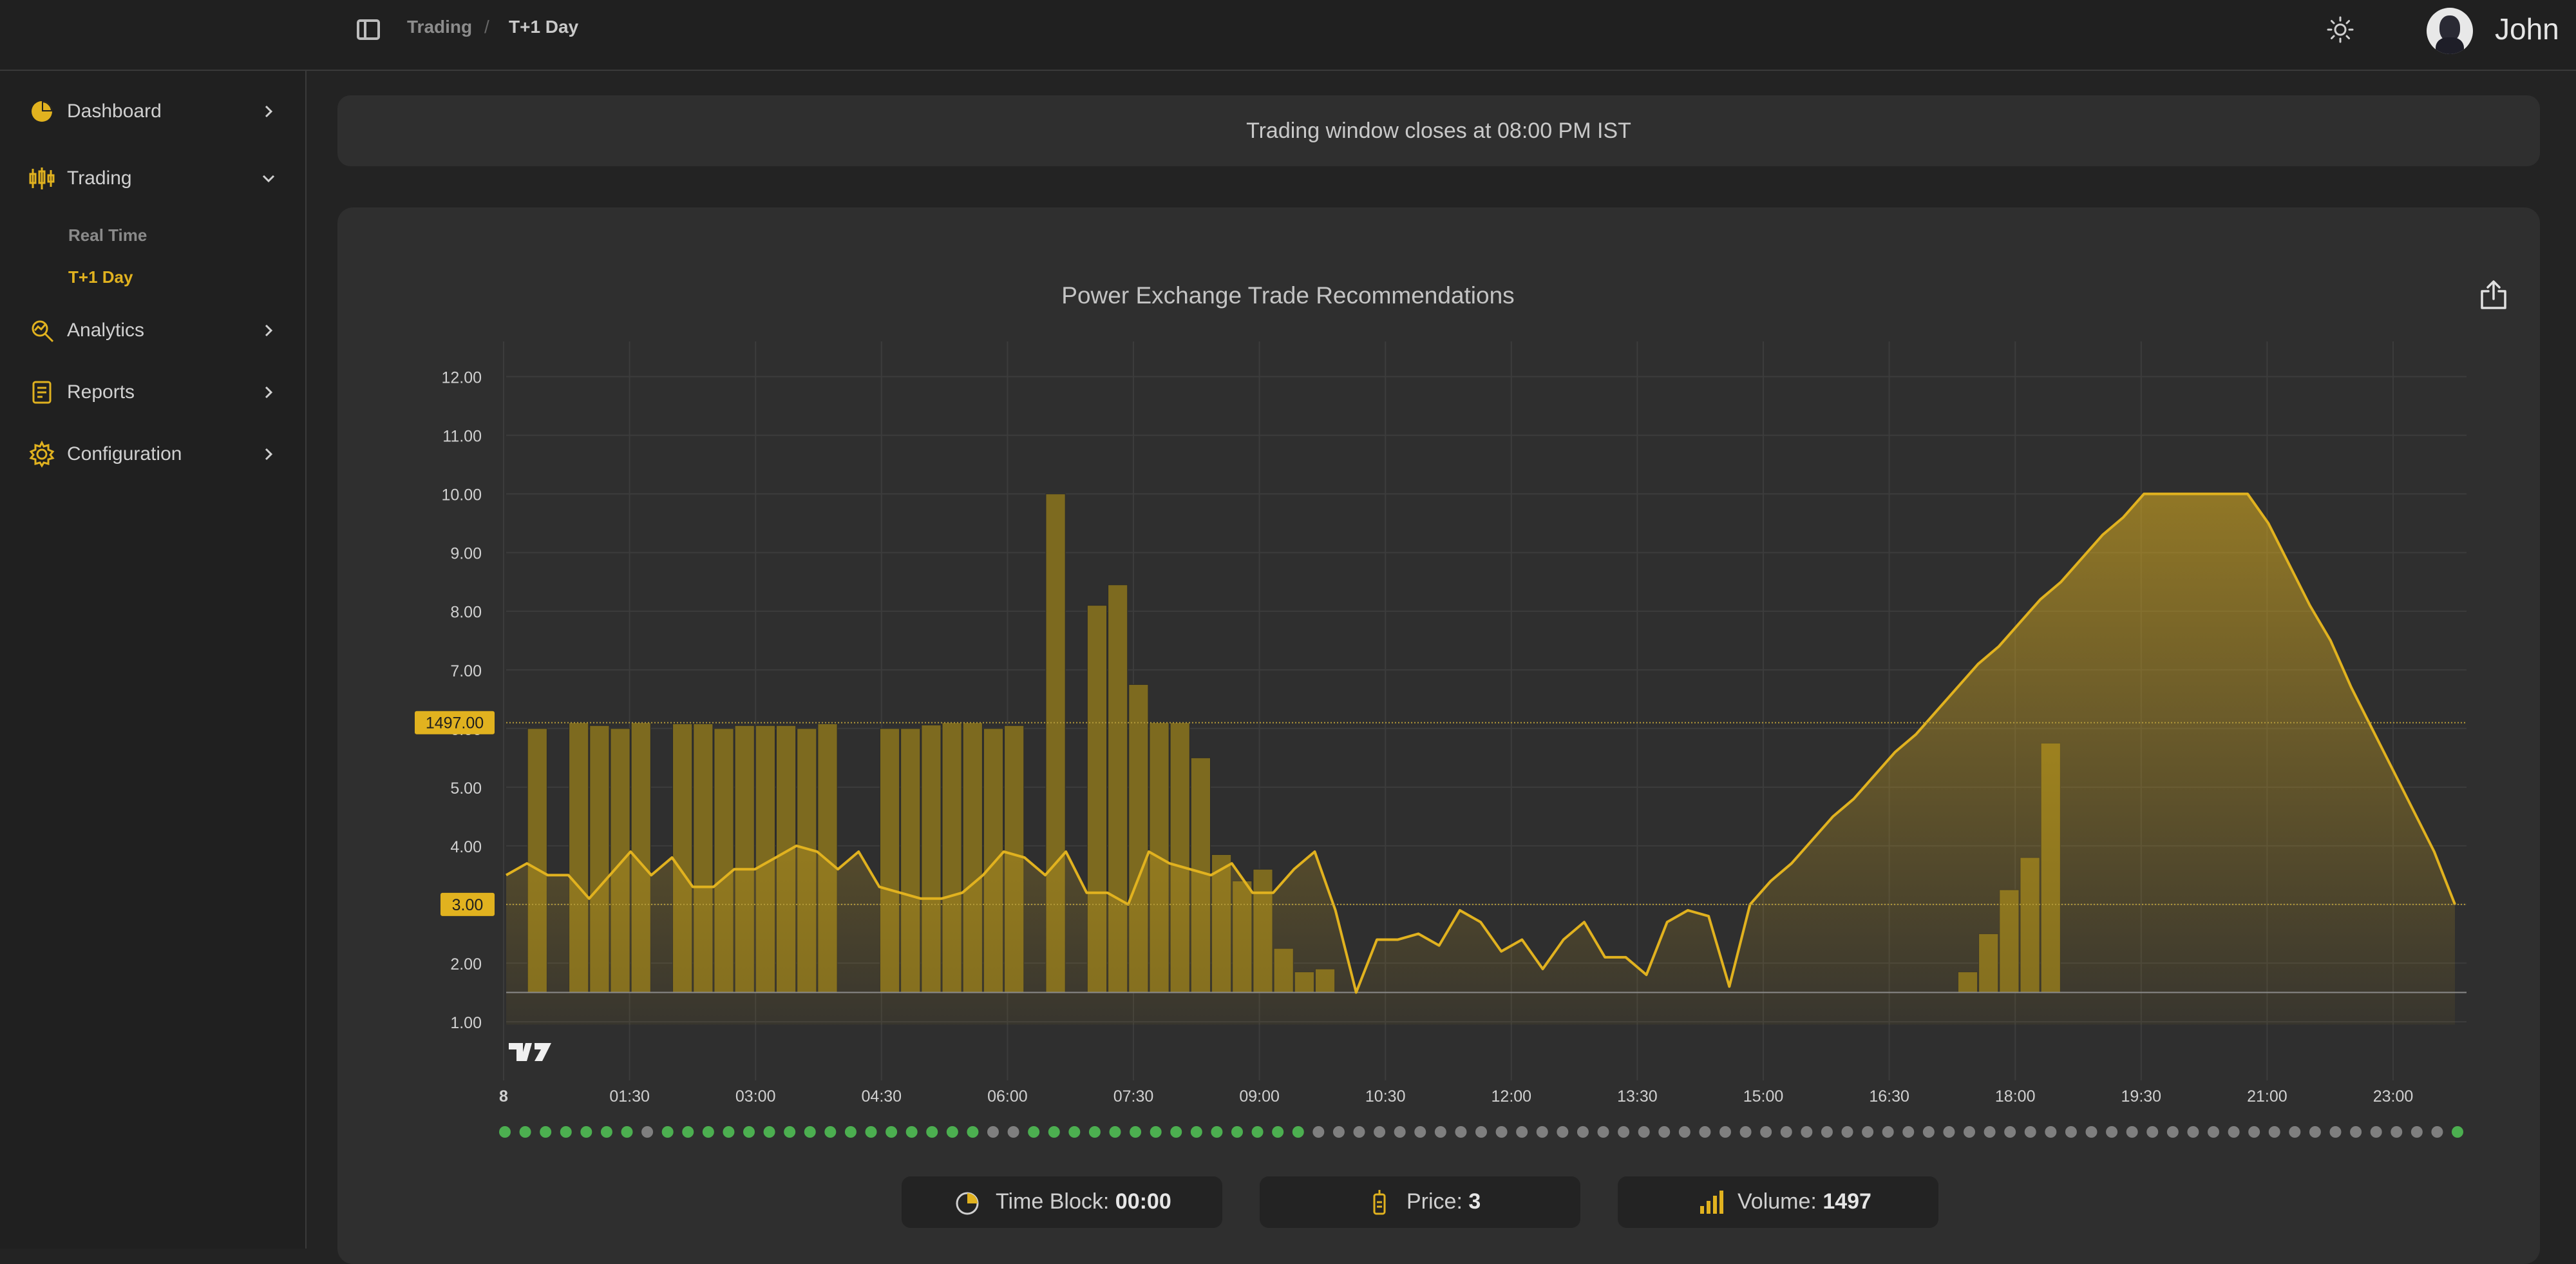 The height and width of the screenshot is (1264, 2576). I want to click on price-label: Price:, so click(1434, 1201).